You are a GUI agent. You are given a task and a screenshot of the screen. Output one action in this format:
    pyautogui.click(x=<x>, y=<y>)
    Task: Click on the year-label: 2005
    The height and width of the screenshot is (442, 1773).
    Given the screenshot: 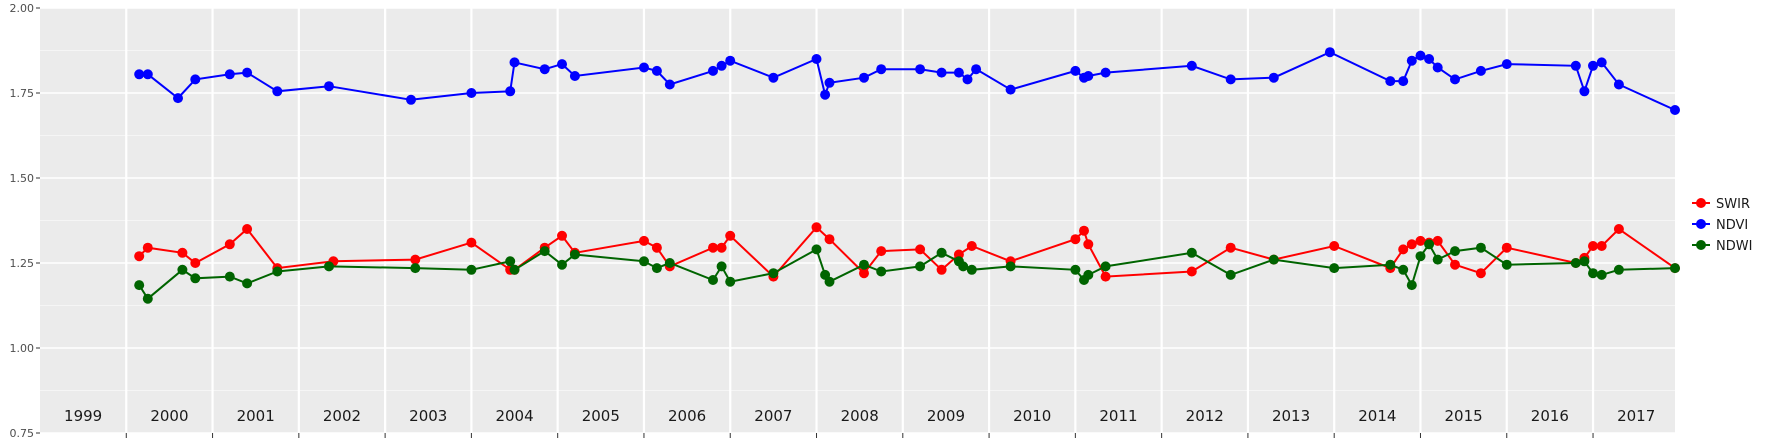 What is the action you would take?
    pyautogui.click(x=601, y=416)
    